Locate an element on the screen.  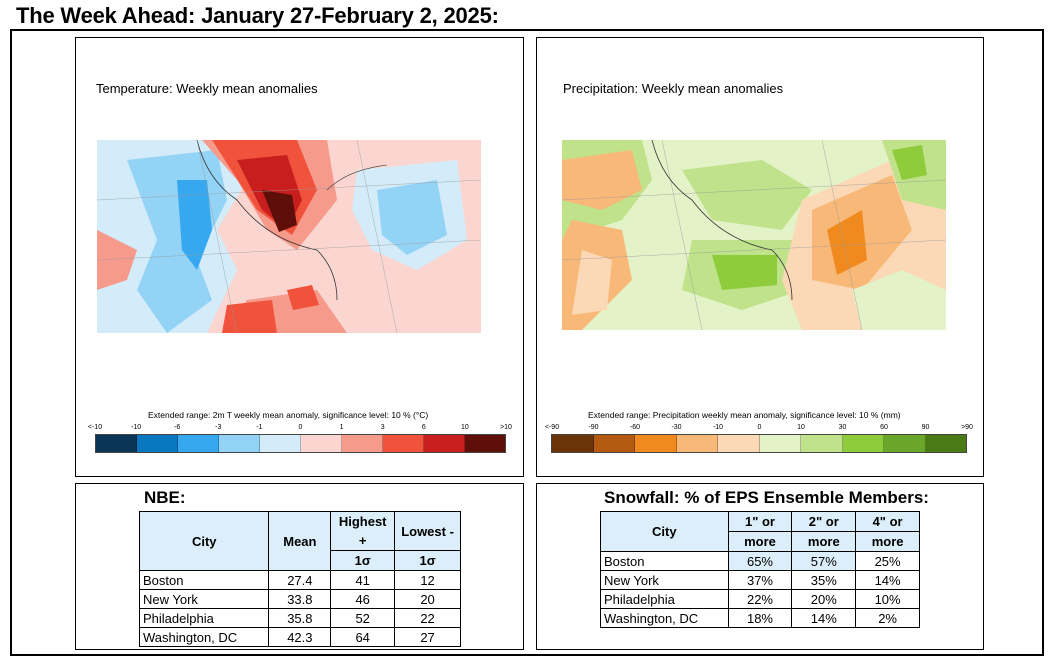
temperature-label: Temperature: Weekly mean anomalies is located at coordinates (207, 88).